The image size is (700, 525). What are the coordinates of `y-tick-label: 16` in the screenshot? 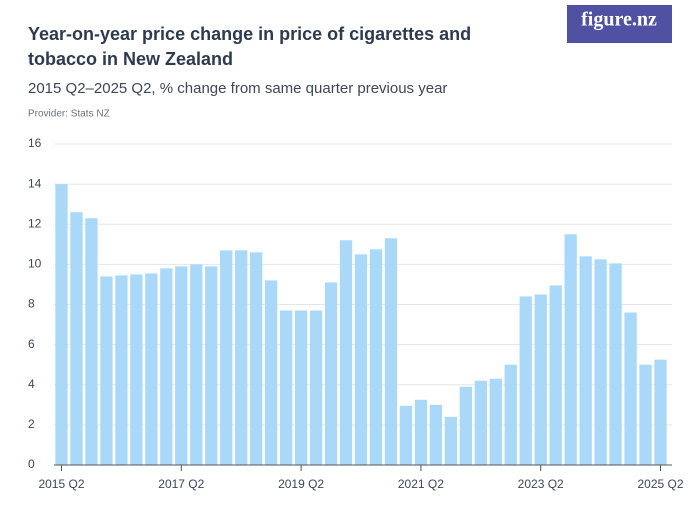 It's located at (35, 143).